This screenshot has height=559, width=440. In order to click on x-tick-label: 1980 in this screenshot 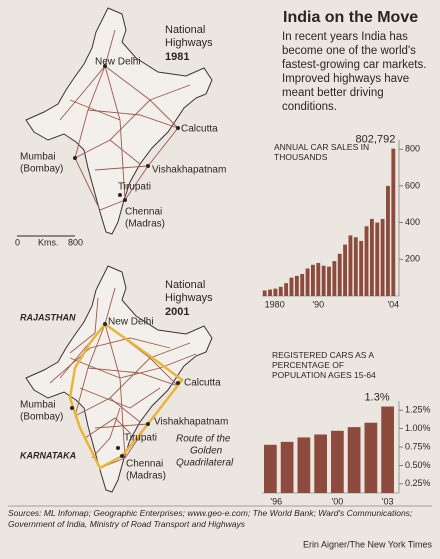, I will do `click(275, 304)`.